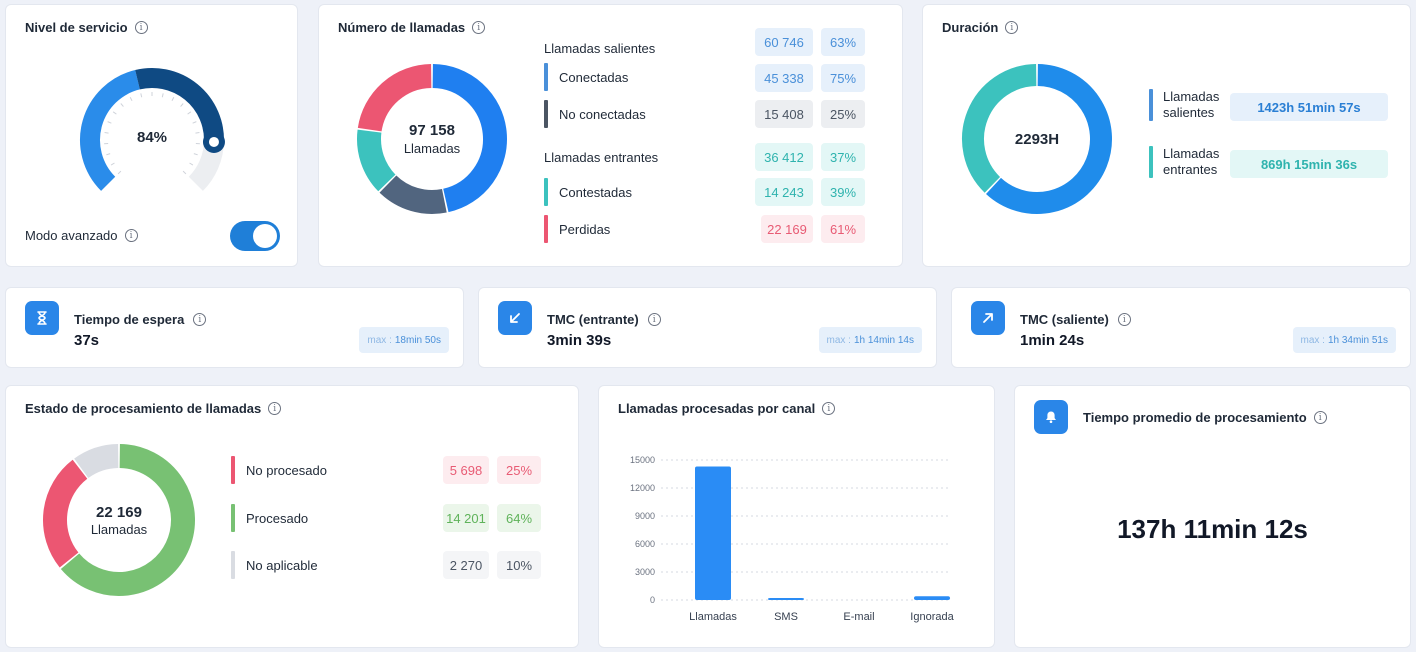  What do you see at coordinates (727, 408) in the screenshot?
I see `channel-title: Llamadas procesadas por canal i` at bounding box center [727, 408].